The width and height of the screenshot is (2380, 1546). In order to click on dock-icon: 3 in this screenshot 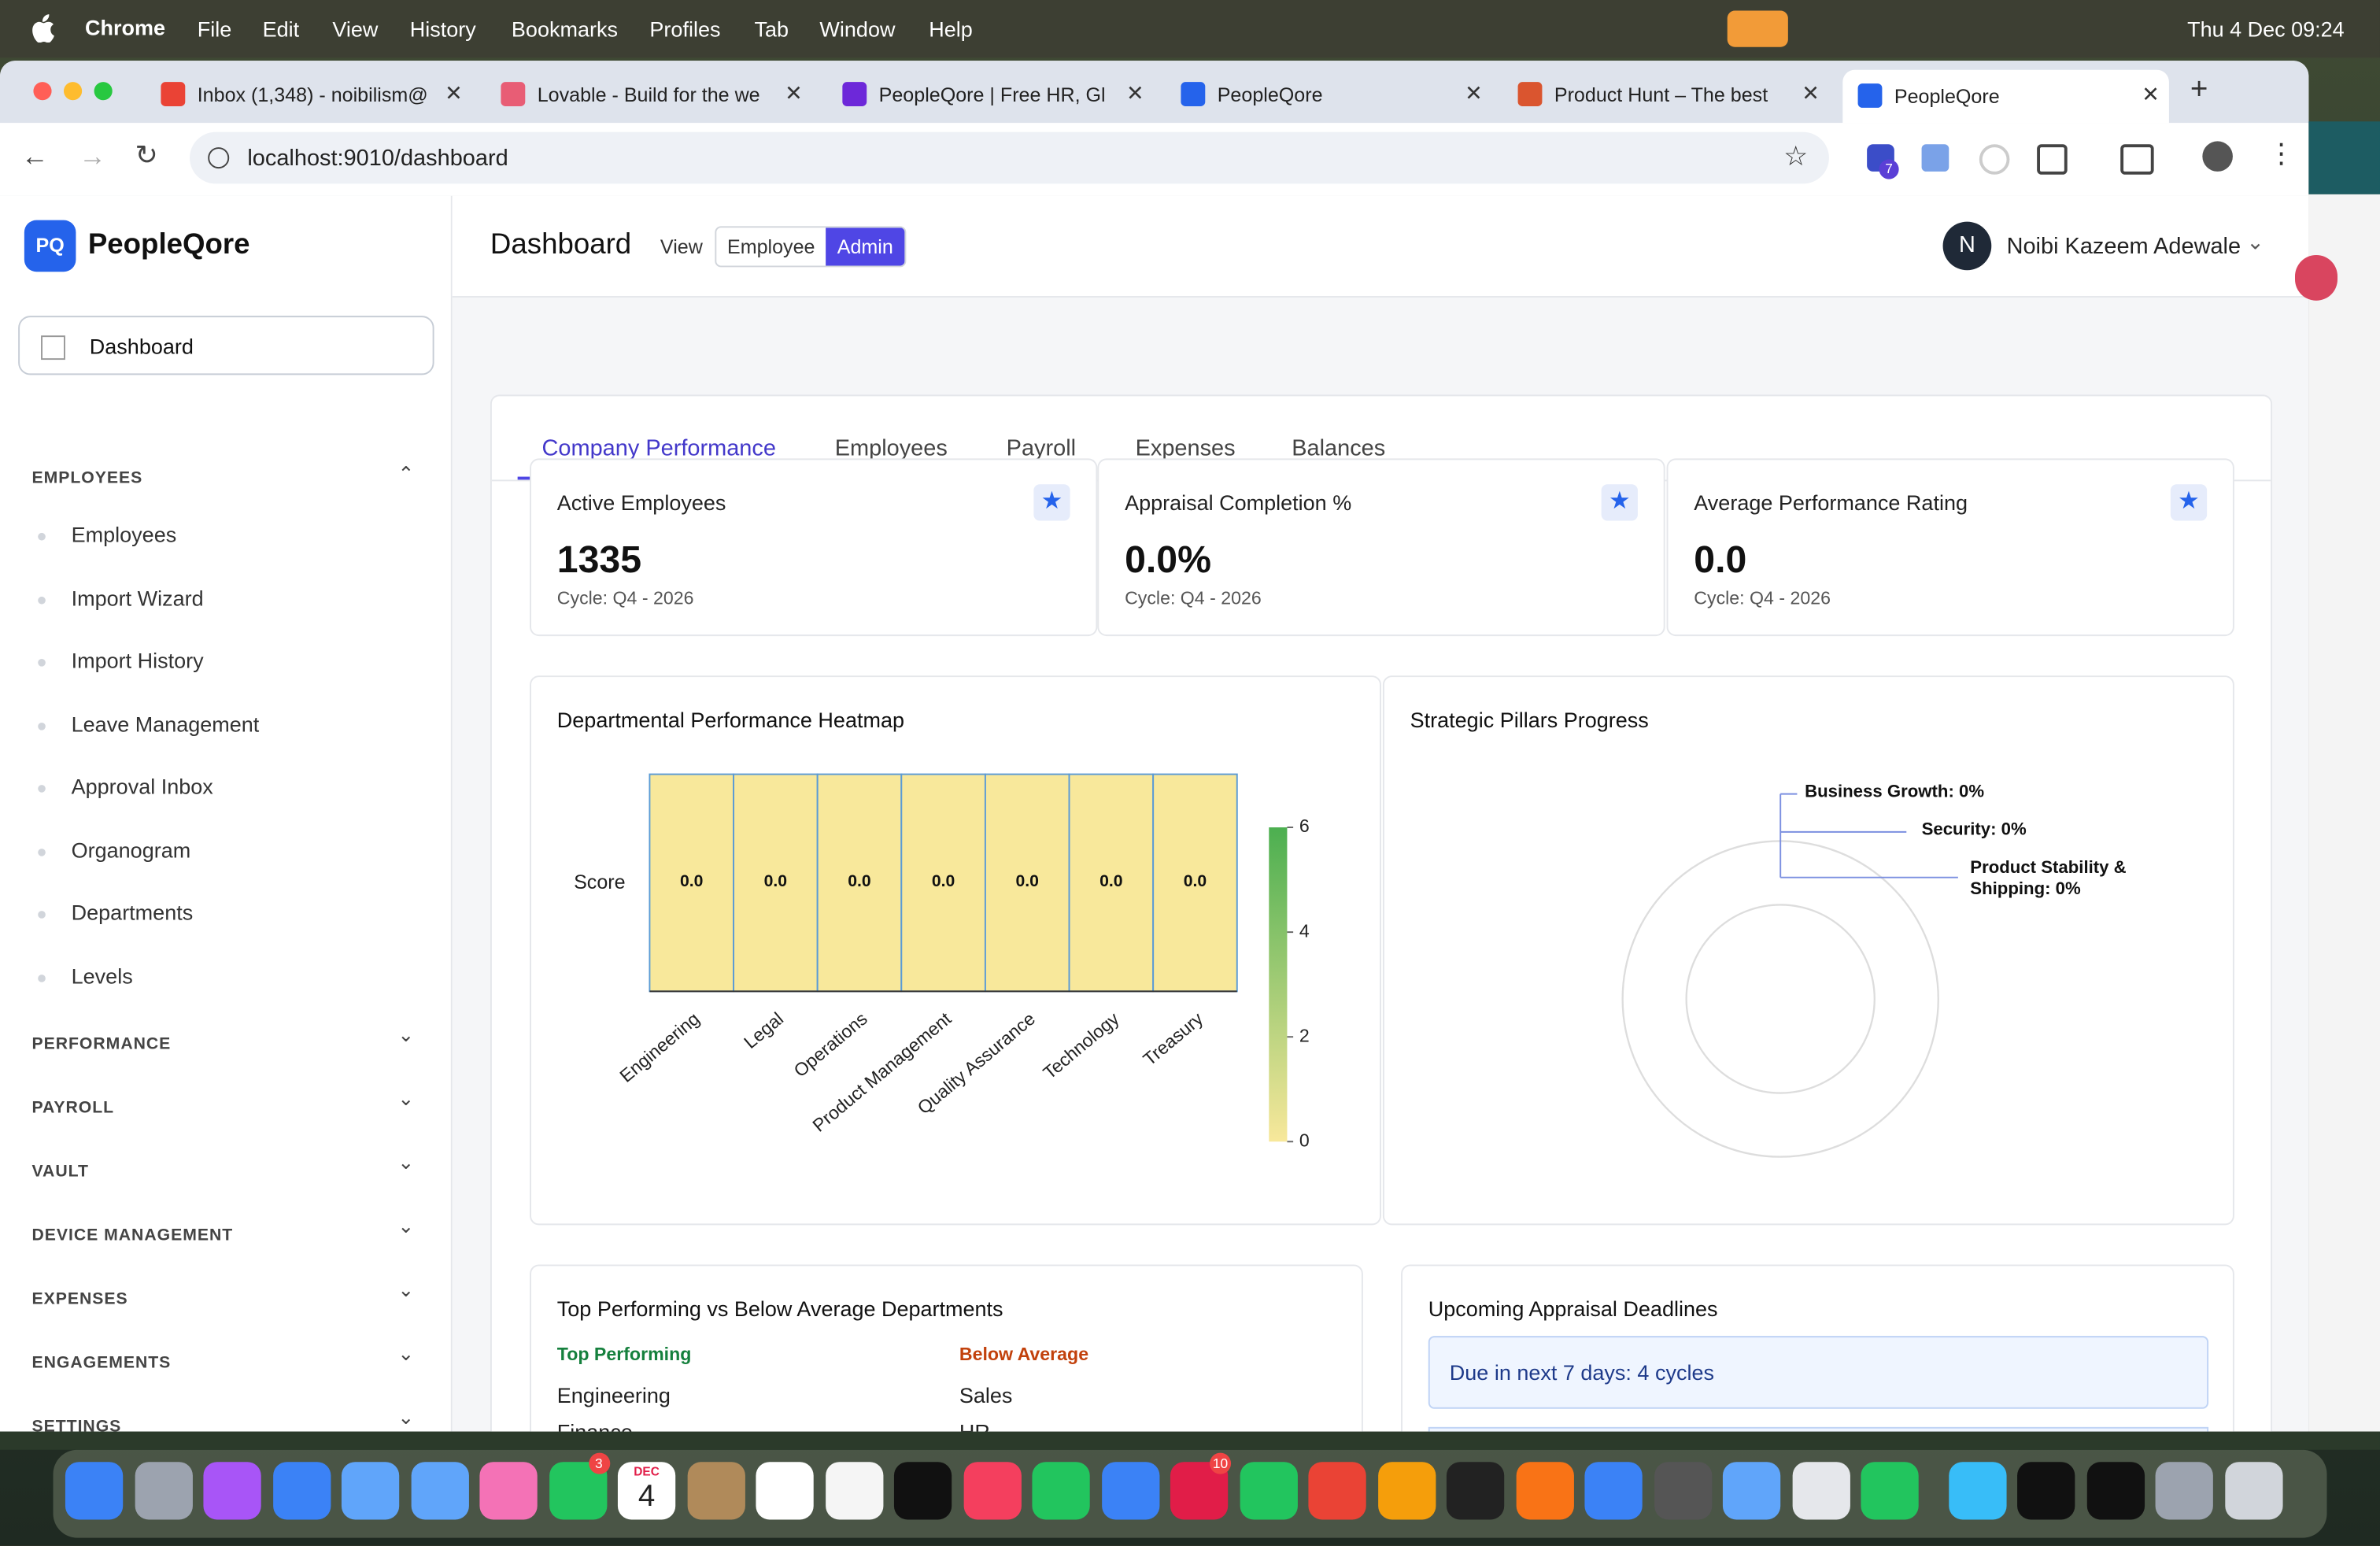, I will do `click(579, 1486)`.